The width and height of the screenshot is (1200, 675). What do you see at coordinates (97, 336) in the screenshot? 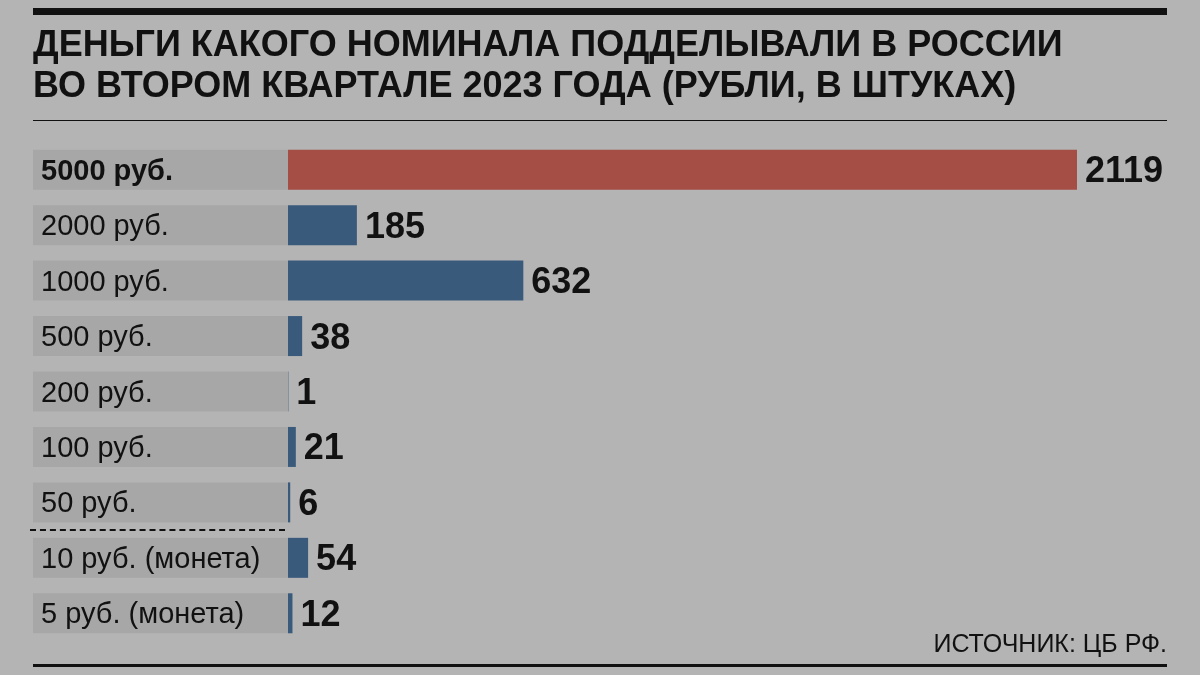
I see `y-tick-label: 500 руб.` at bounding box center [97, 336].